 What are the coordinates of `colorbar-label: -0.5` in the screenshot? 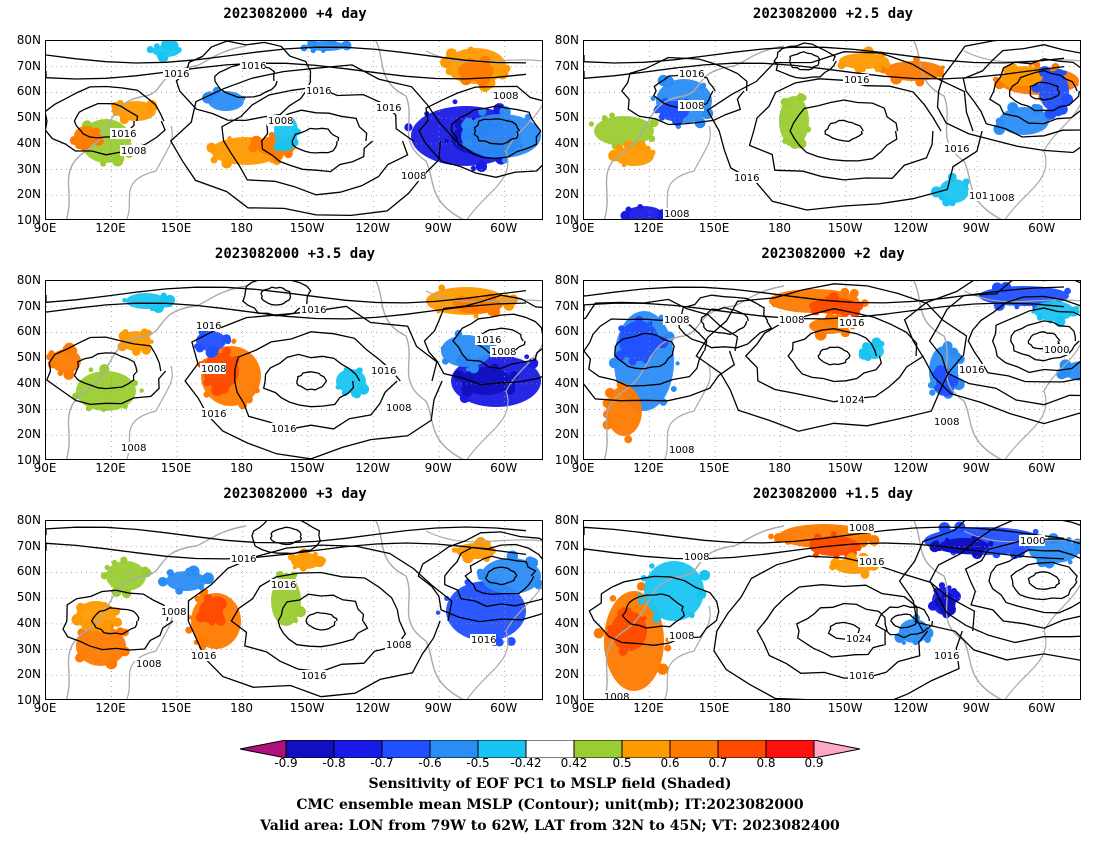 It's located at (478, 763).